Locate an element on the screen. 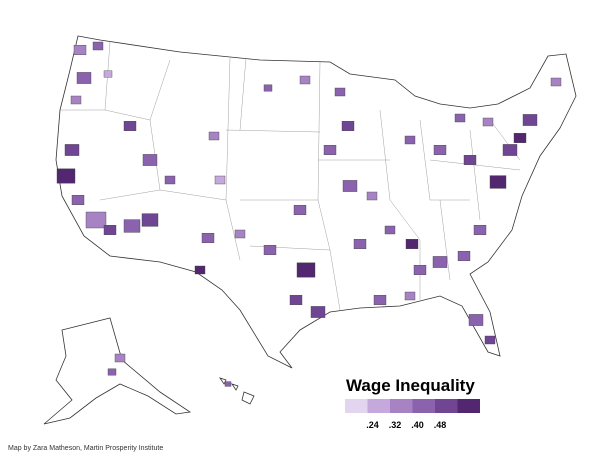 The width and height of the screenshot is (600, 464). legend: .24 .32 .40 .48 is located at coordinates (412, 414).